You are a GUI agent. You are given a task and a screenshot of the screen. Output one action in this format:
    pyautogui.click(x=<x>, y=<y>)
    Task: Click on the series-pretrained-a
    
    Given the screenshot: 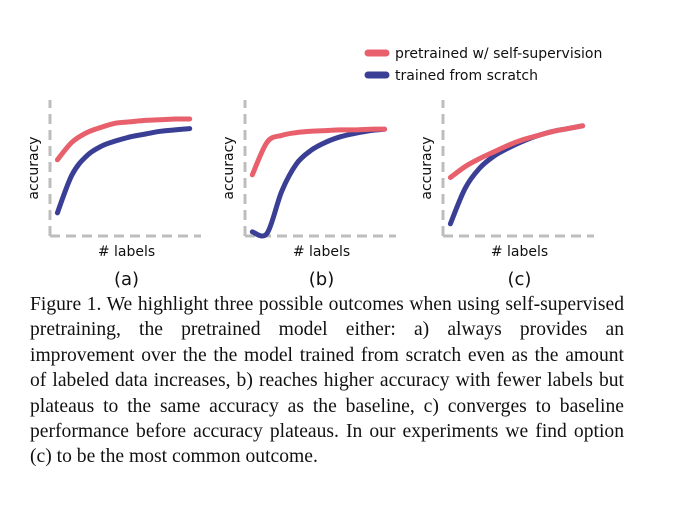 What is the action you would take?
    pyautogui.click(x=123, y=139)
    